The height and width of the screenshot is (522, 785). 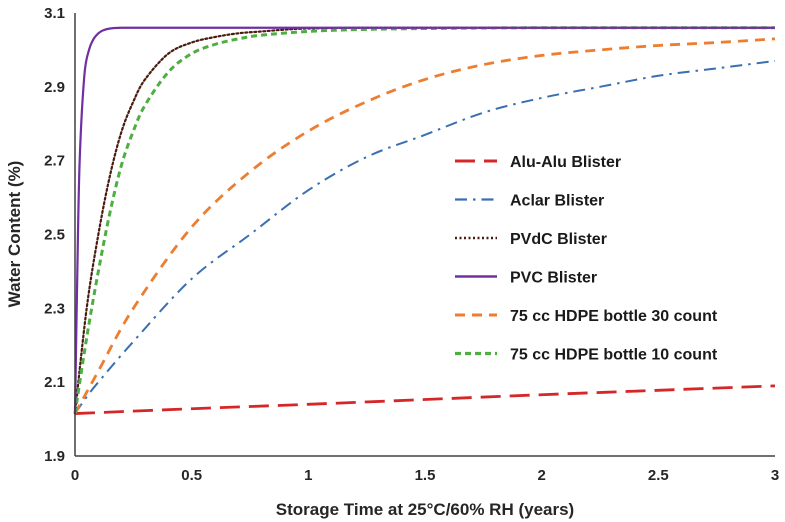 What do you see at coordinates (425, 399) in the screenshot?
I see `series-line-alu-alu-blister` at bounding box center [425, 399].